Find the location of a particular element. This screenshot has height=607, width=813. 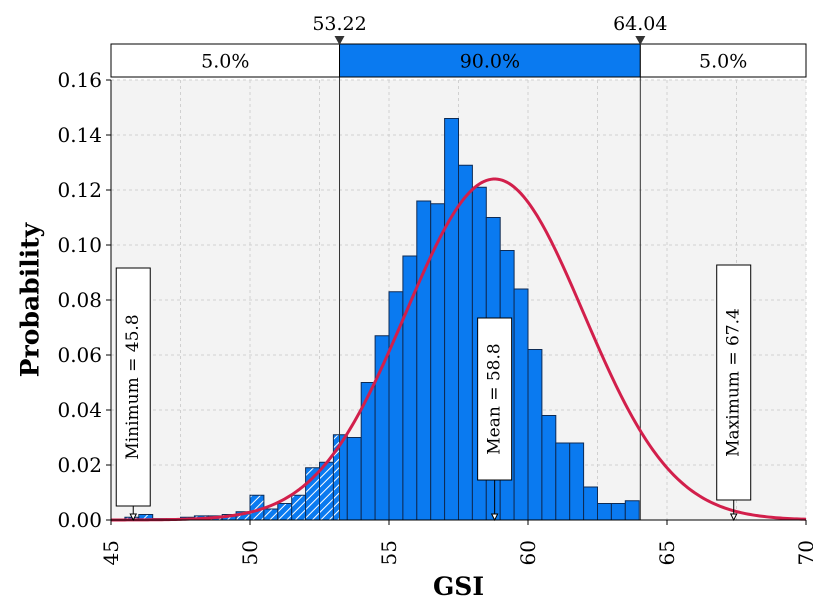

band-right-percent: 5.0% is located at coordinates (723, 62).